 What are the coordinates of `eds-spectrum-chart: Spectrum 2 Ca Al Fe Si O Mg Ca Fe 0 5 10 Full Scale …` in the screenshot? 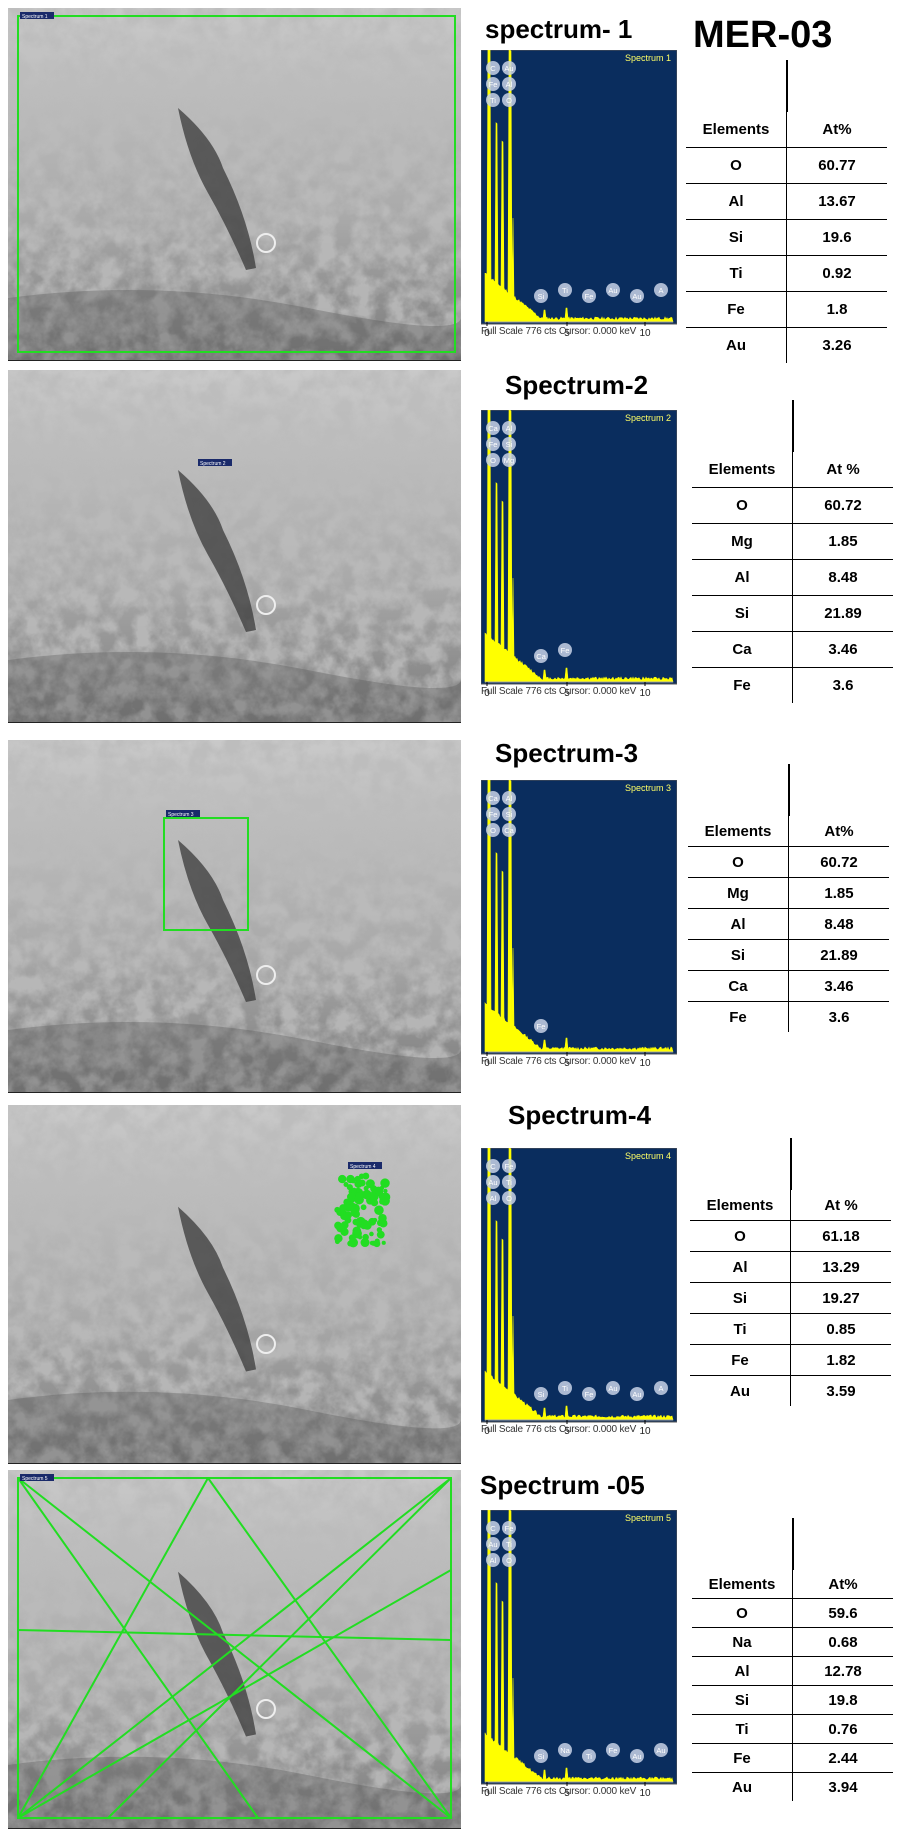 It's located at (579, 554).